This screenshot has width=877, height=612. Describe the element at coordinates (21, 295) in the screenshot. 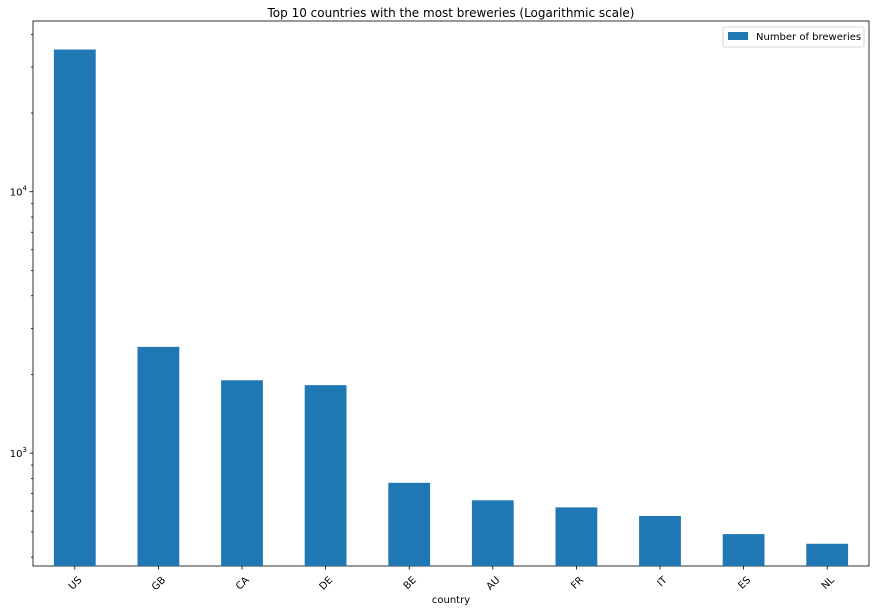

I see `y-axis: 10³ 10⁴` at that location.